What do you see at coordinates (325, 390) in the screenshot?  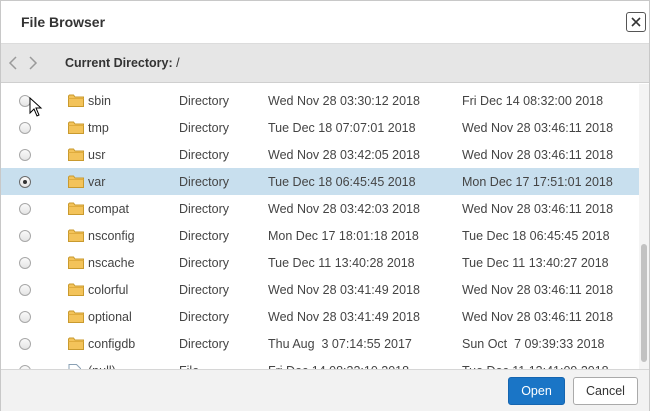 I see `dialog-footer: Open Cancel` at bounding box center [325, 390].